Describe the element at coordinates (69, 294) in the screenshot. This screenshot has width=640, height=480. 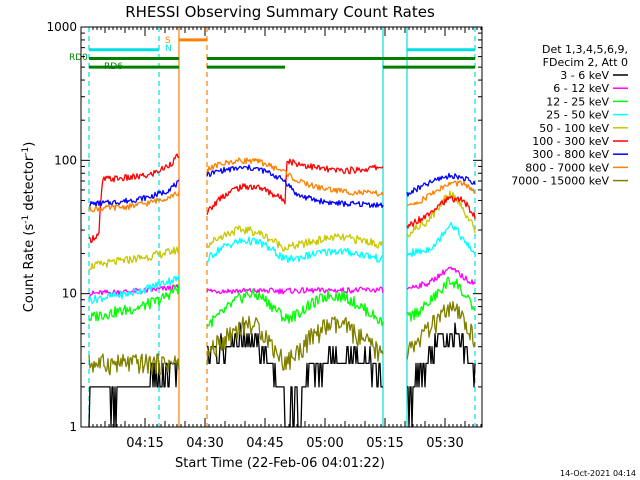
I see `y-tick-label: 10` at that location.